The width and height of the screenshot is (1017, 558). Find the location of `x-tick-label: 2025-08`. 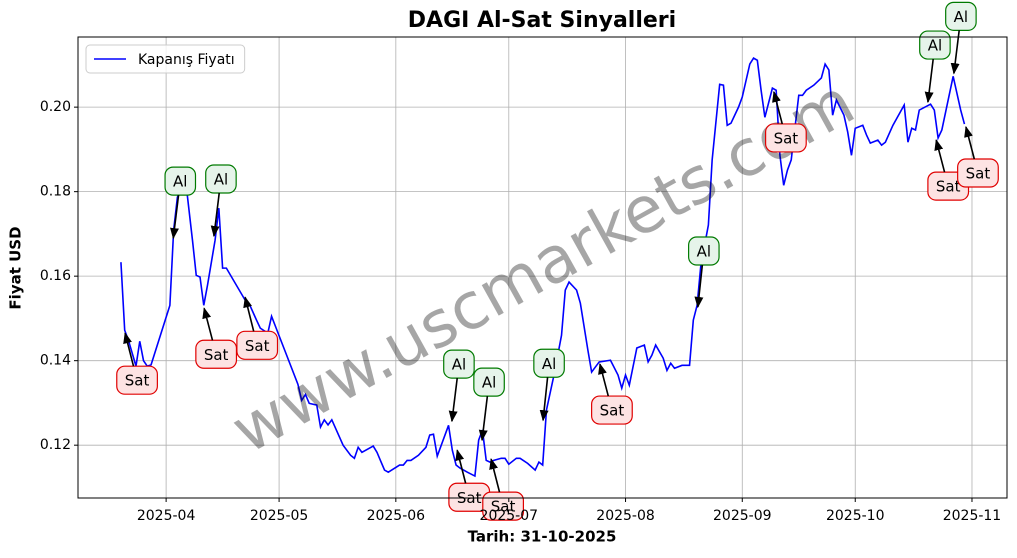

x-tick-label: 2025-08 is located at coordinates (625, 516).